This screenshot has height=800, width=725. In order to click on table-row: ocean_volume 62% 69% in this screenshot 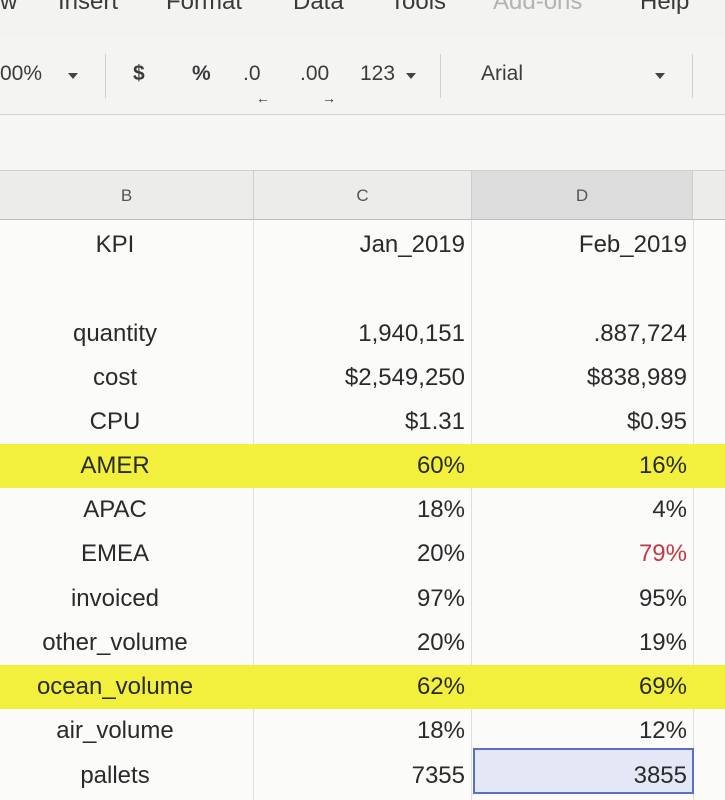, I will do `click(362, 687)`.